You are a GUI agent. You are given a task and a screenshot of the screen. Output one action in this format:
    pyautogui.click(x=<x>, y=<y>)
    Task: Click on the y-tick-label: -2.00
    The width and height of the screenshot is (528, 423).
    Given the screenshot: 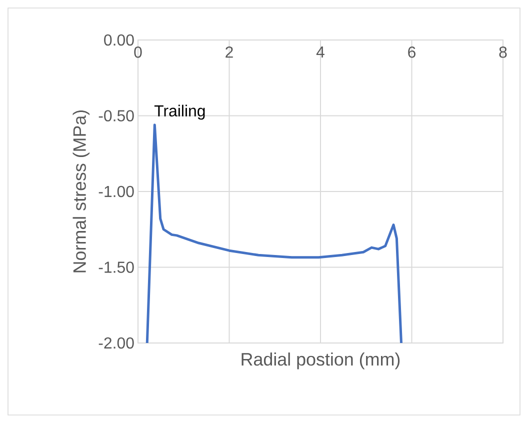 What is the action you would take?
    pyautogui.click(x=116, y=343)
    